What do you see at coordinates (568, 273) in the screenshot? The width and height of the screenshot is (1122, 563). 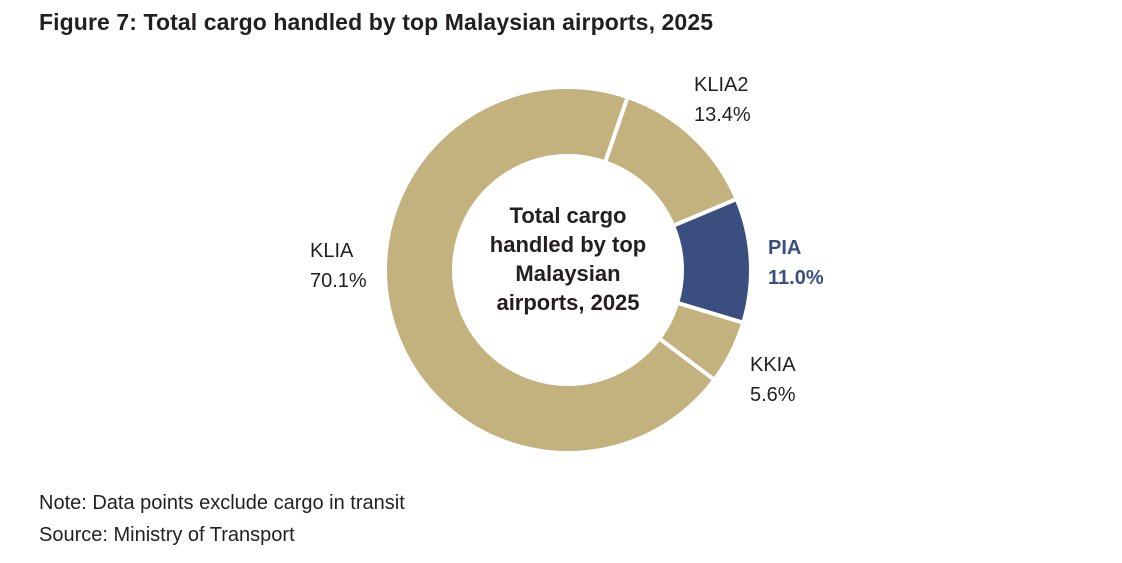 I see `center-line: Malaysian` at bounding box center [568, 273].